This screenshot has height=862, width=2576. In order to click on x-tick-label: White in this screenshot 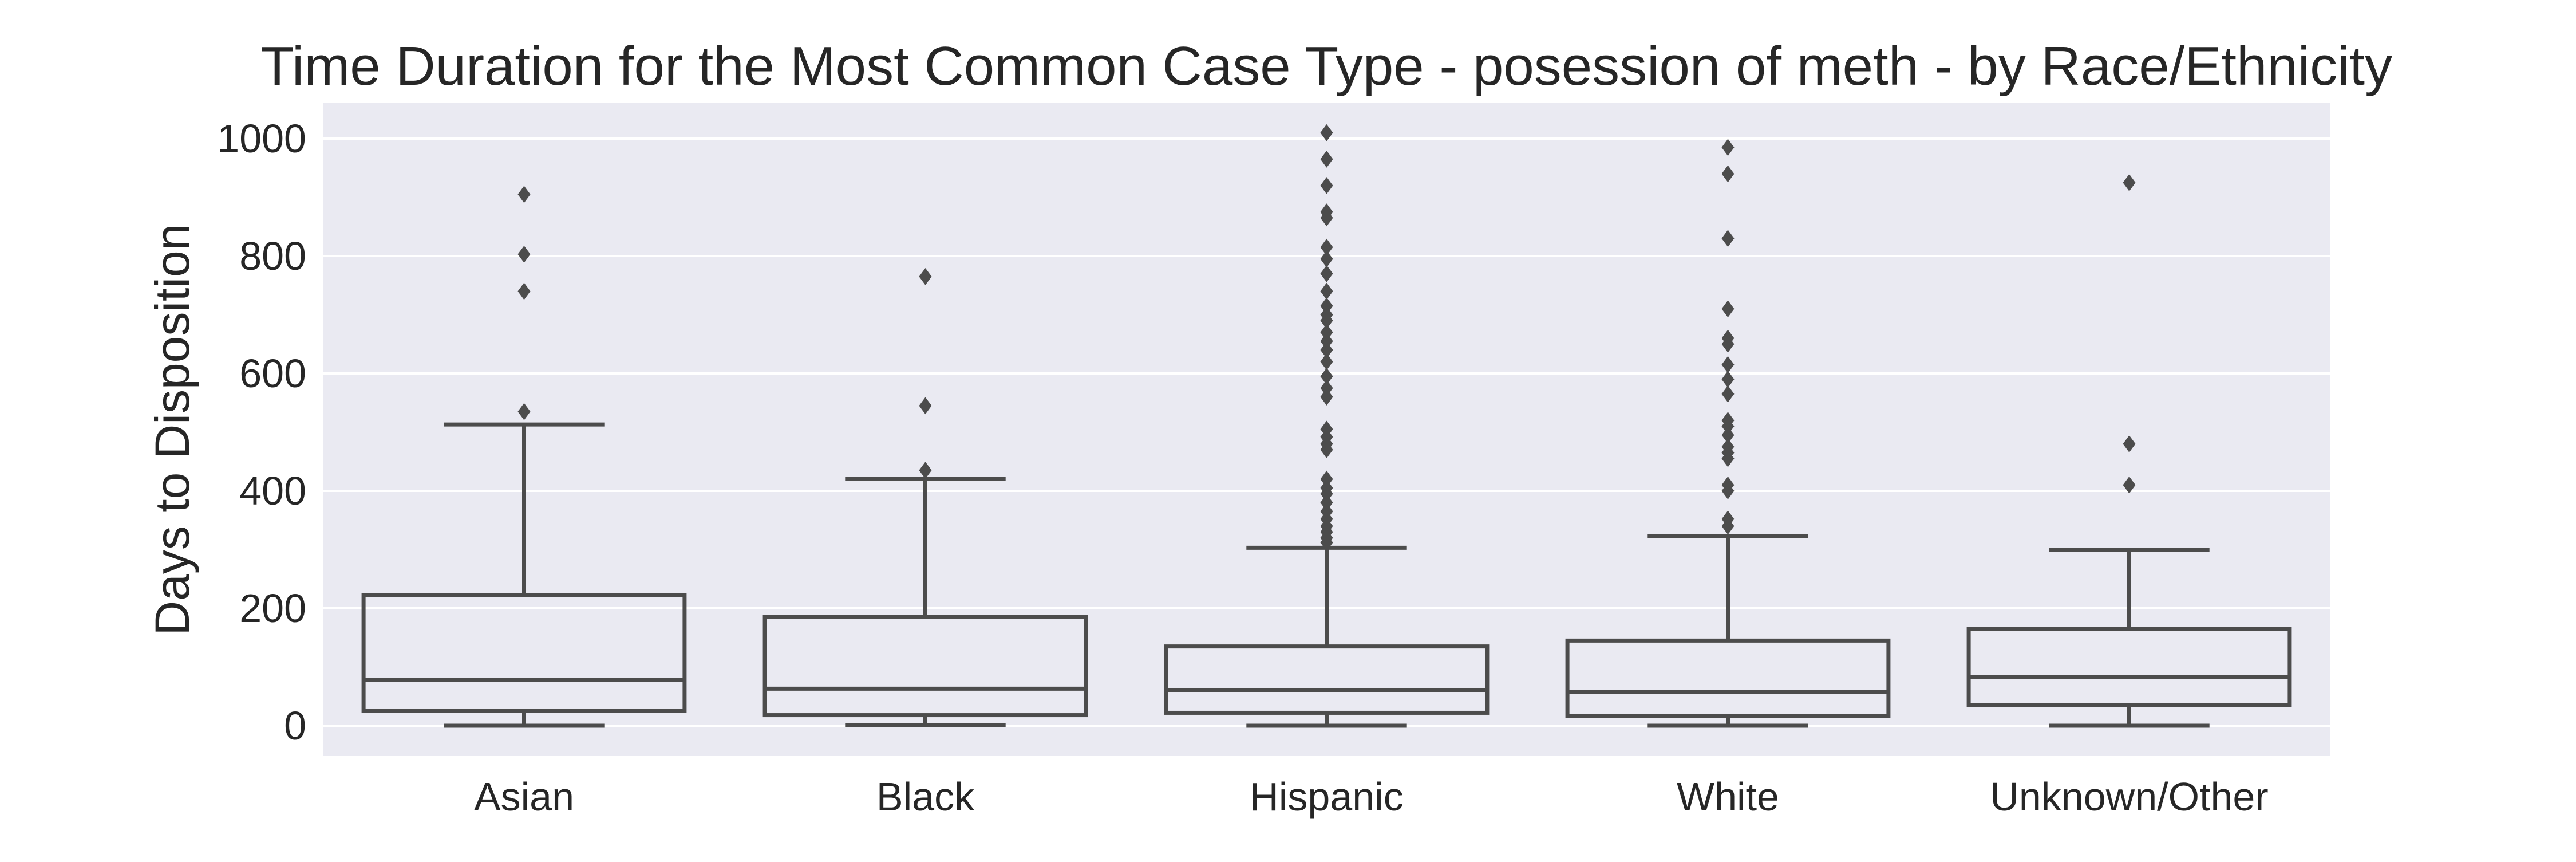, I will do `click(1728, 797)`.